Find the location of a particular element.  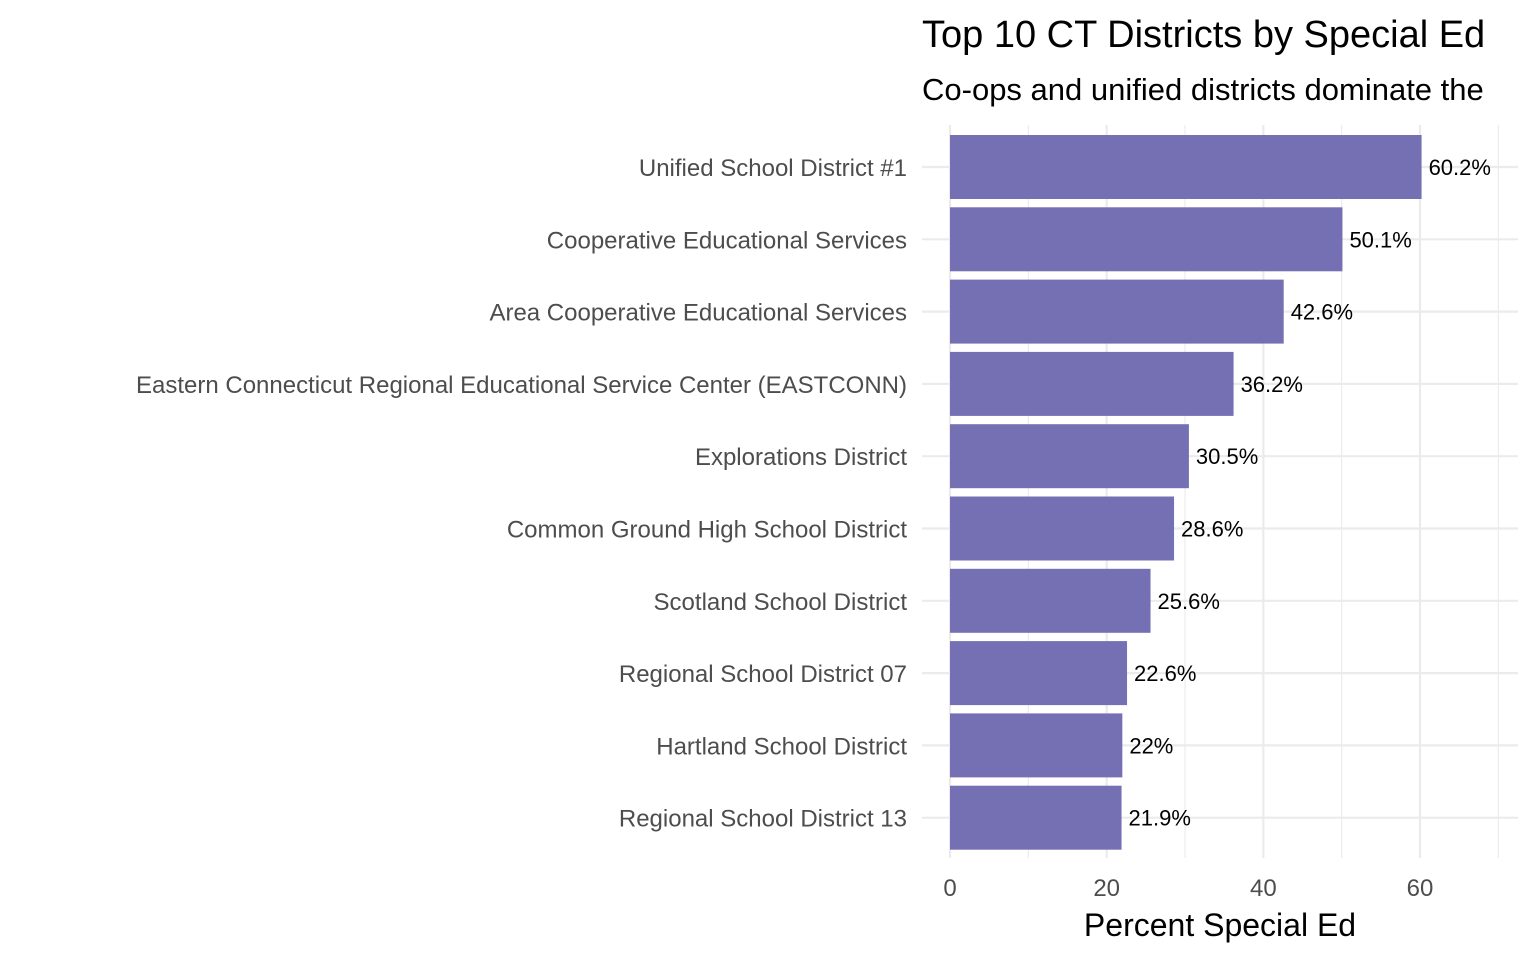

category-label: Area Cooperative Educational Services is located at coordinates (698, 313).